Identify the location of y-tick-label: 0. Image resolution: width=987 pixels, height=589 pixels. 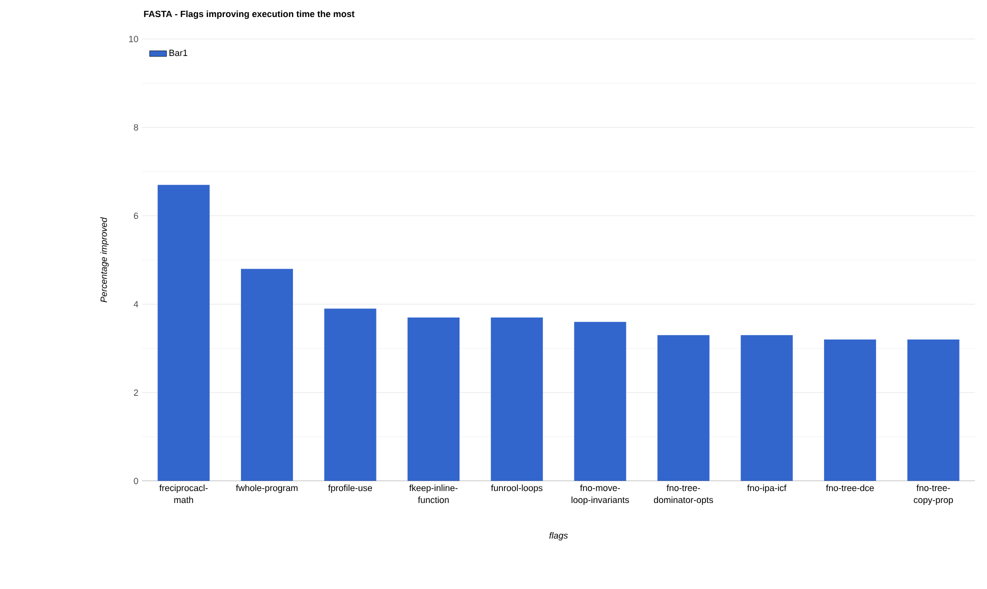
(136, 481).